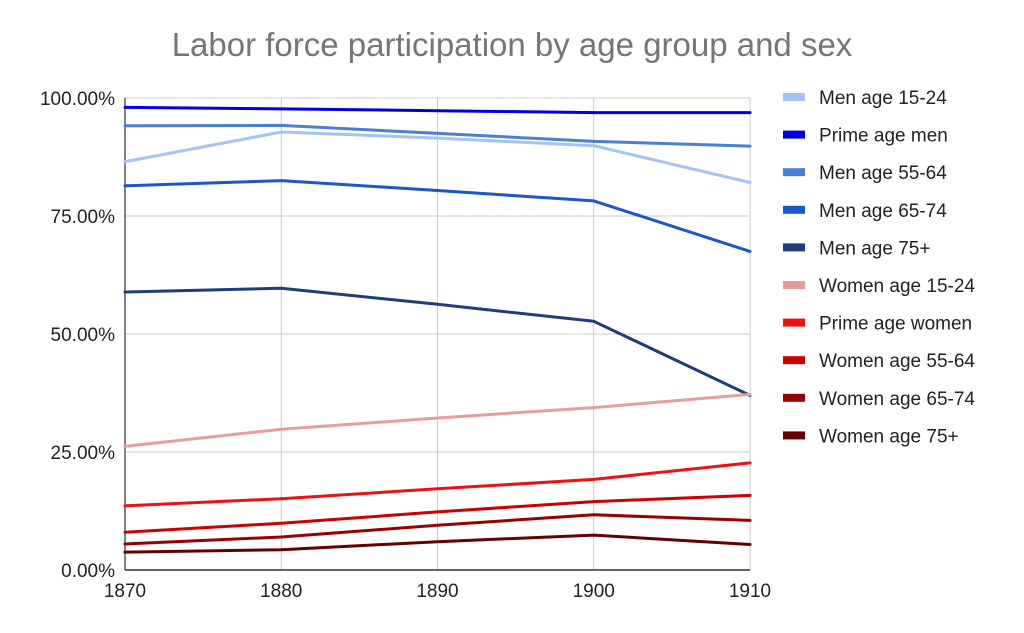 This screenshot has width=1024, height=633. Describe the element at coordinates (83, 453) in the screenshot. I see `y-tick-label: 25.00%` at that location.